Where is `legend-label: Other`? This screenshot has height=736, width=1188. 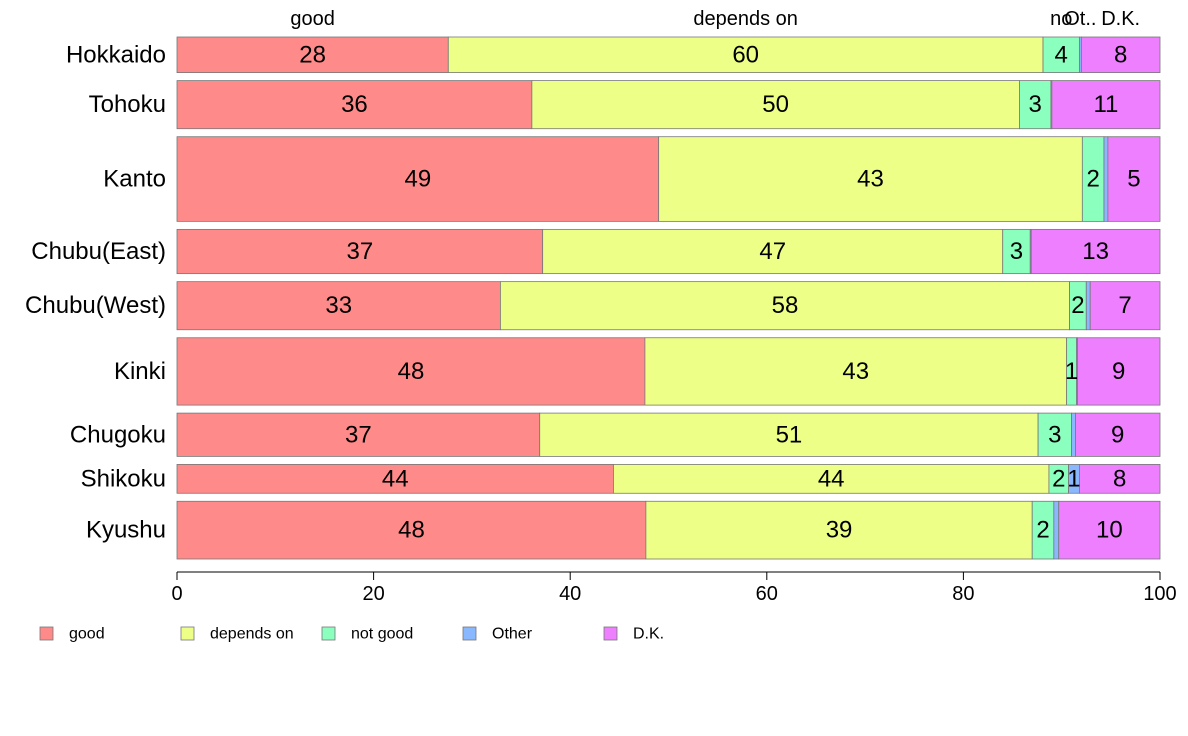 legend-label: Other is located at coordinates (512, 634).